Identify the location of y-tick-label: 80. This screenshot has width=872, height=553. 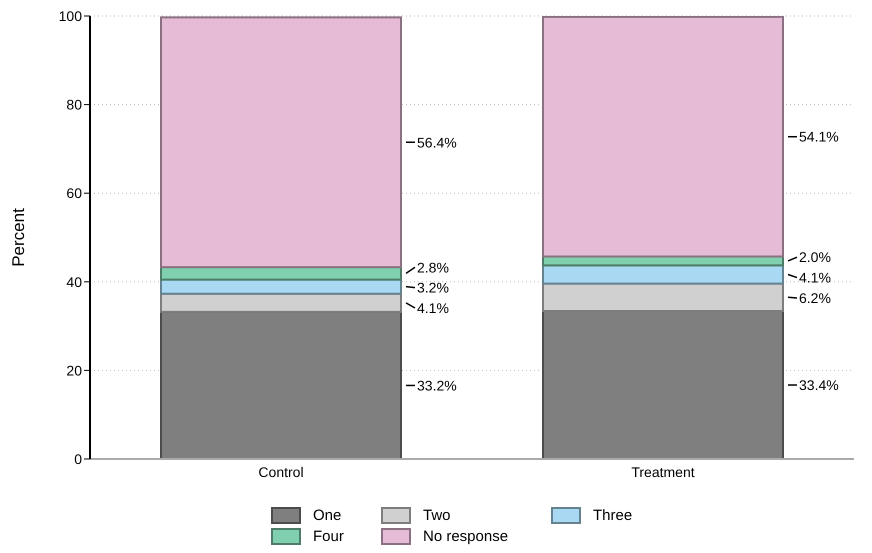
(74, 104).